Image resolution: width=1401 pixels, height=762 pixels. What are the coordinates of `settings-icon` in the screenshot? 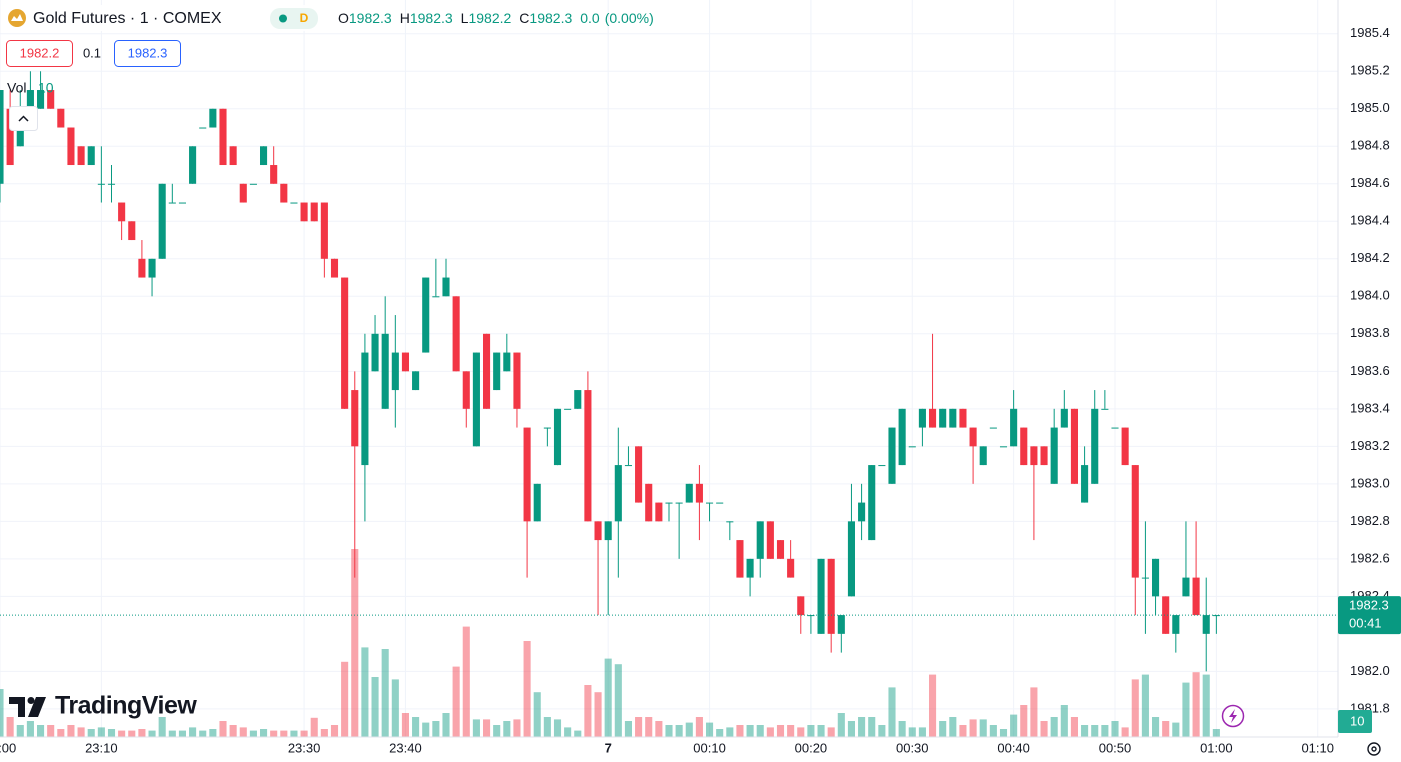 It's located at (1374, 749).